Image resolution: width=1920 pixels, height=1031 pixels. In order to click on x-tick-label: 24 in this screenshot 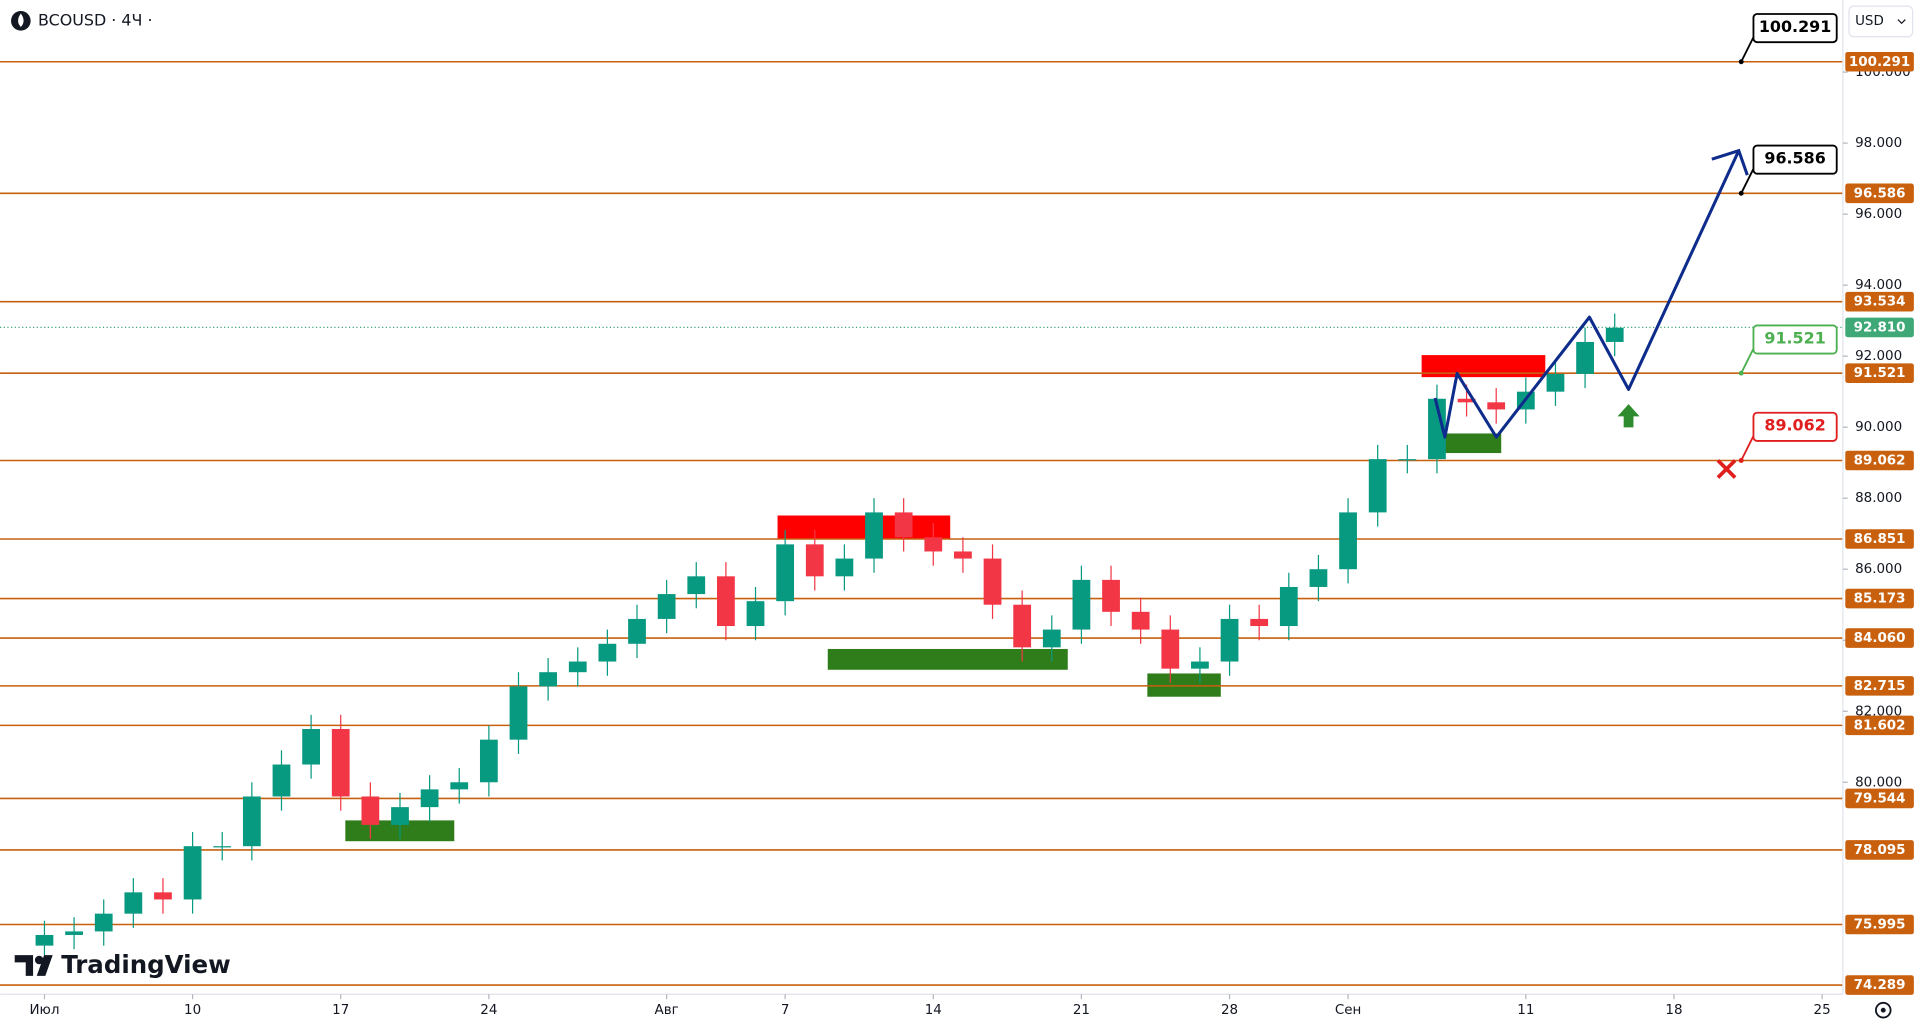, I will do `click(488, 1010)`.